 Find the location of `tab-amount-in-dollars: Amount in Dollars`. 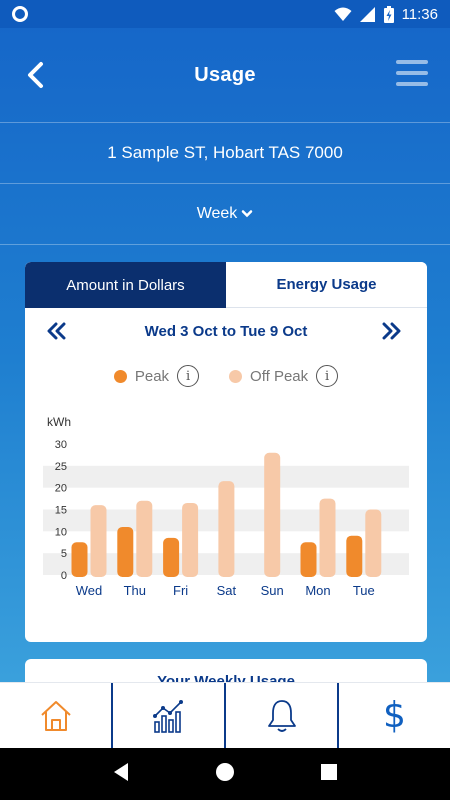

tab-amount-in-dollars: Amount in Dollars is located at coordinates (125, 285).